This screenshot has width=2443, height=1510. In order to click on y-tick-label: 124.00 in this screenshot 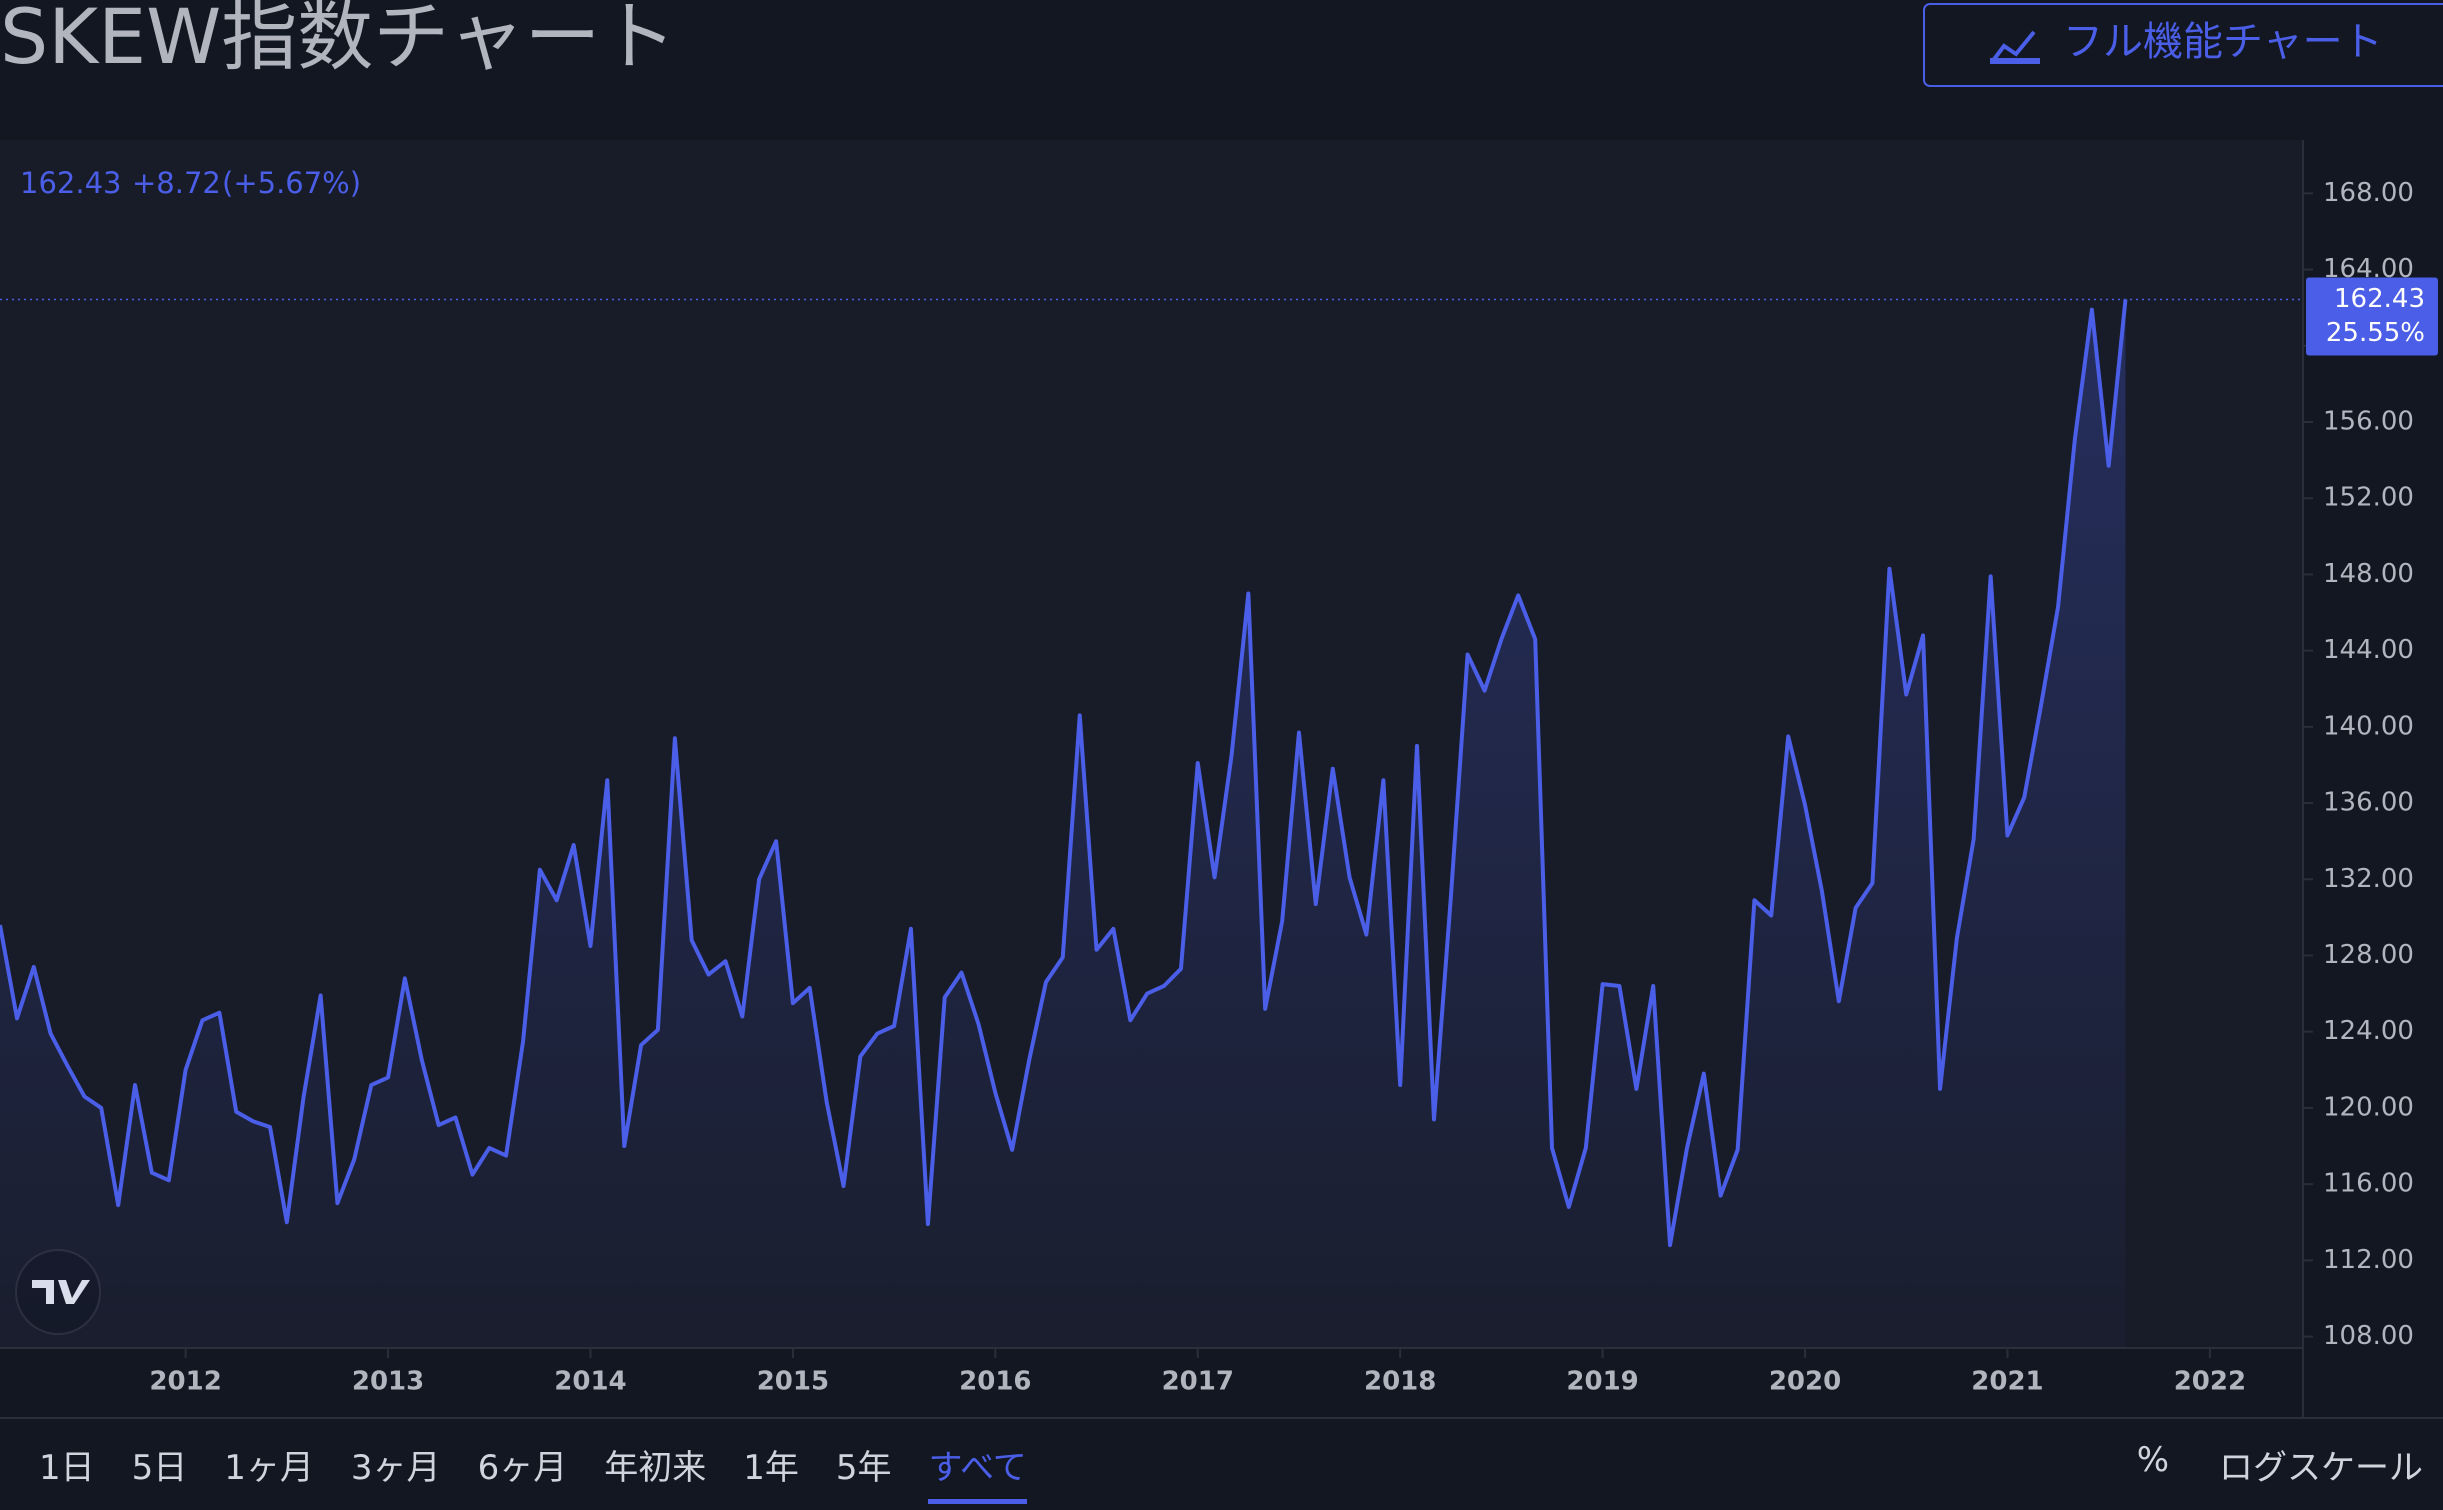, I will do `click(2368, 1031)`.